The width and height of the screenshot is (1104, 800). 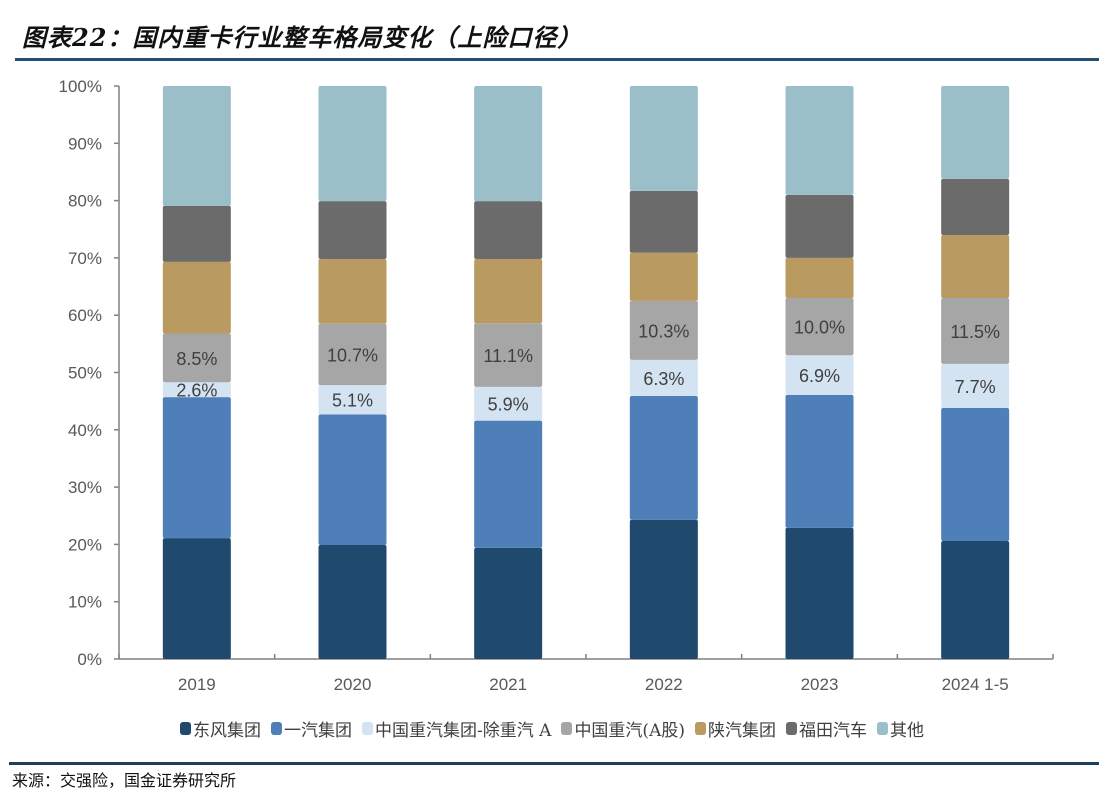 I want to click on y-tick-label: 40%, so click(x=85, y=430).